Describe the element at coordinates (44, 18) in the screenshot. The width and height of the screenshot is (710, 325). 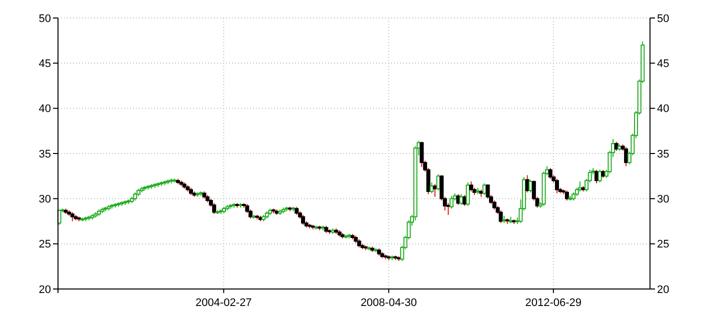
I see `y-tick-label: 50` at that location.